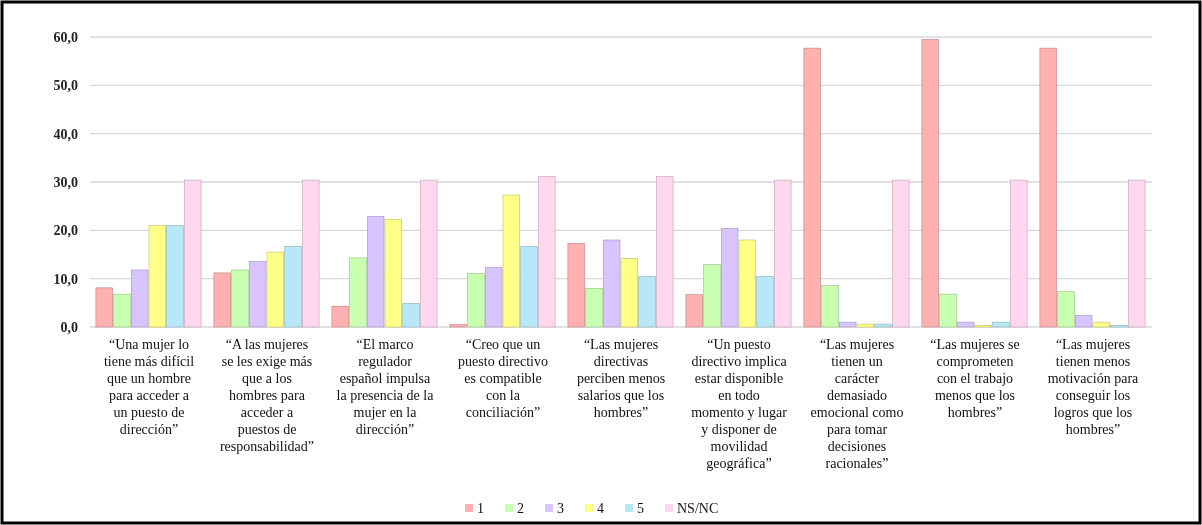  Describe the element at coordinates (975, 378) in the screenshot. I see `x-tick-label: “Las mujeres se comprometen con el trabajo menos que los hombres”` at that location.